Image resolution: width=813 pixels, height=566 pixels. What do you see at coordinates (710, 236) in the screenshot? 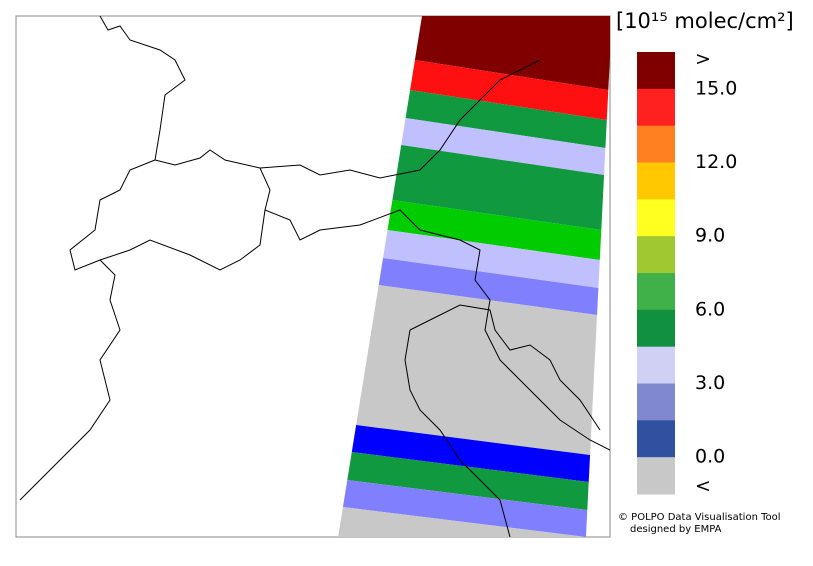
I see `legend-label: 9.0` at bounding box center [710, 236].